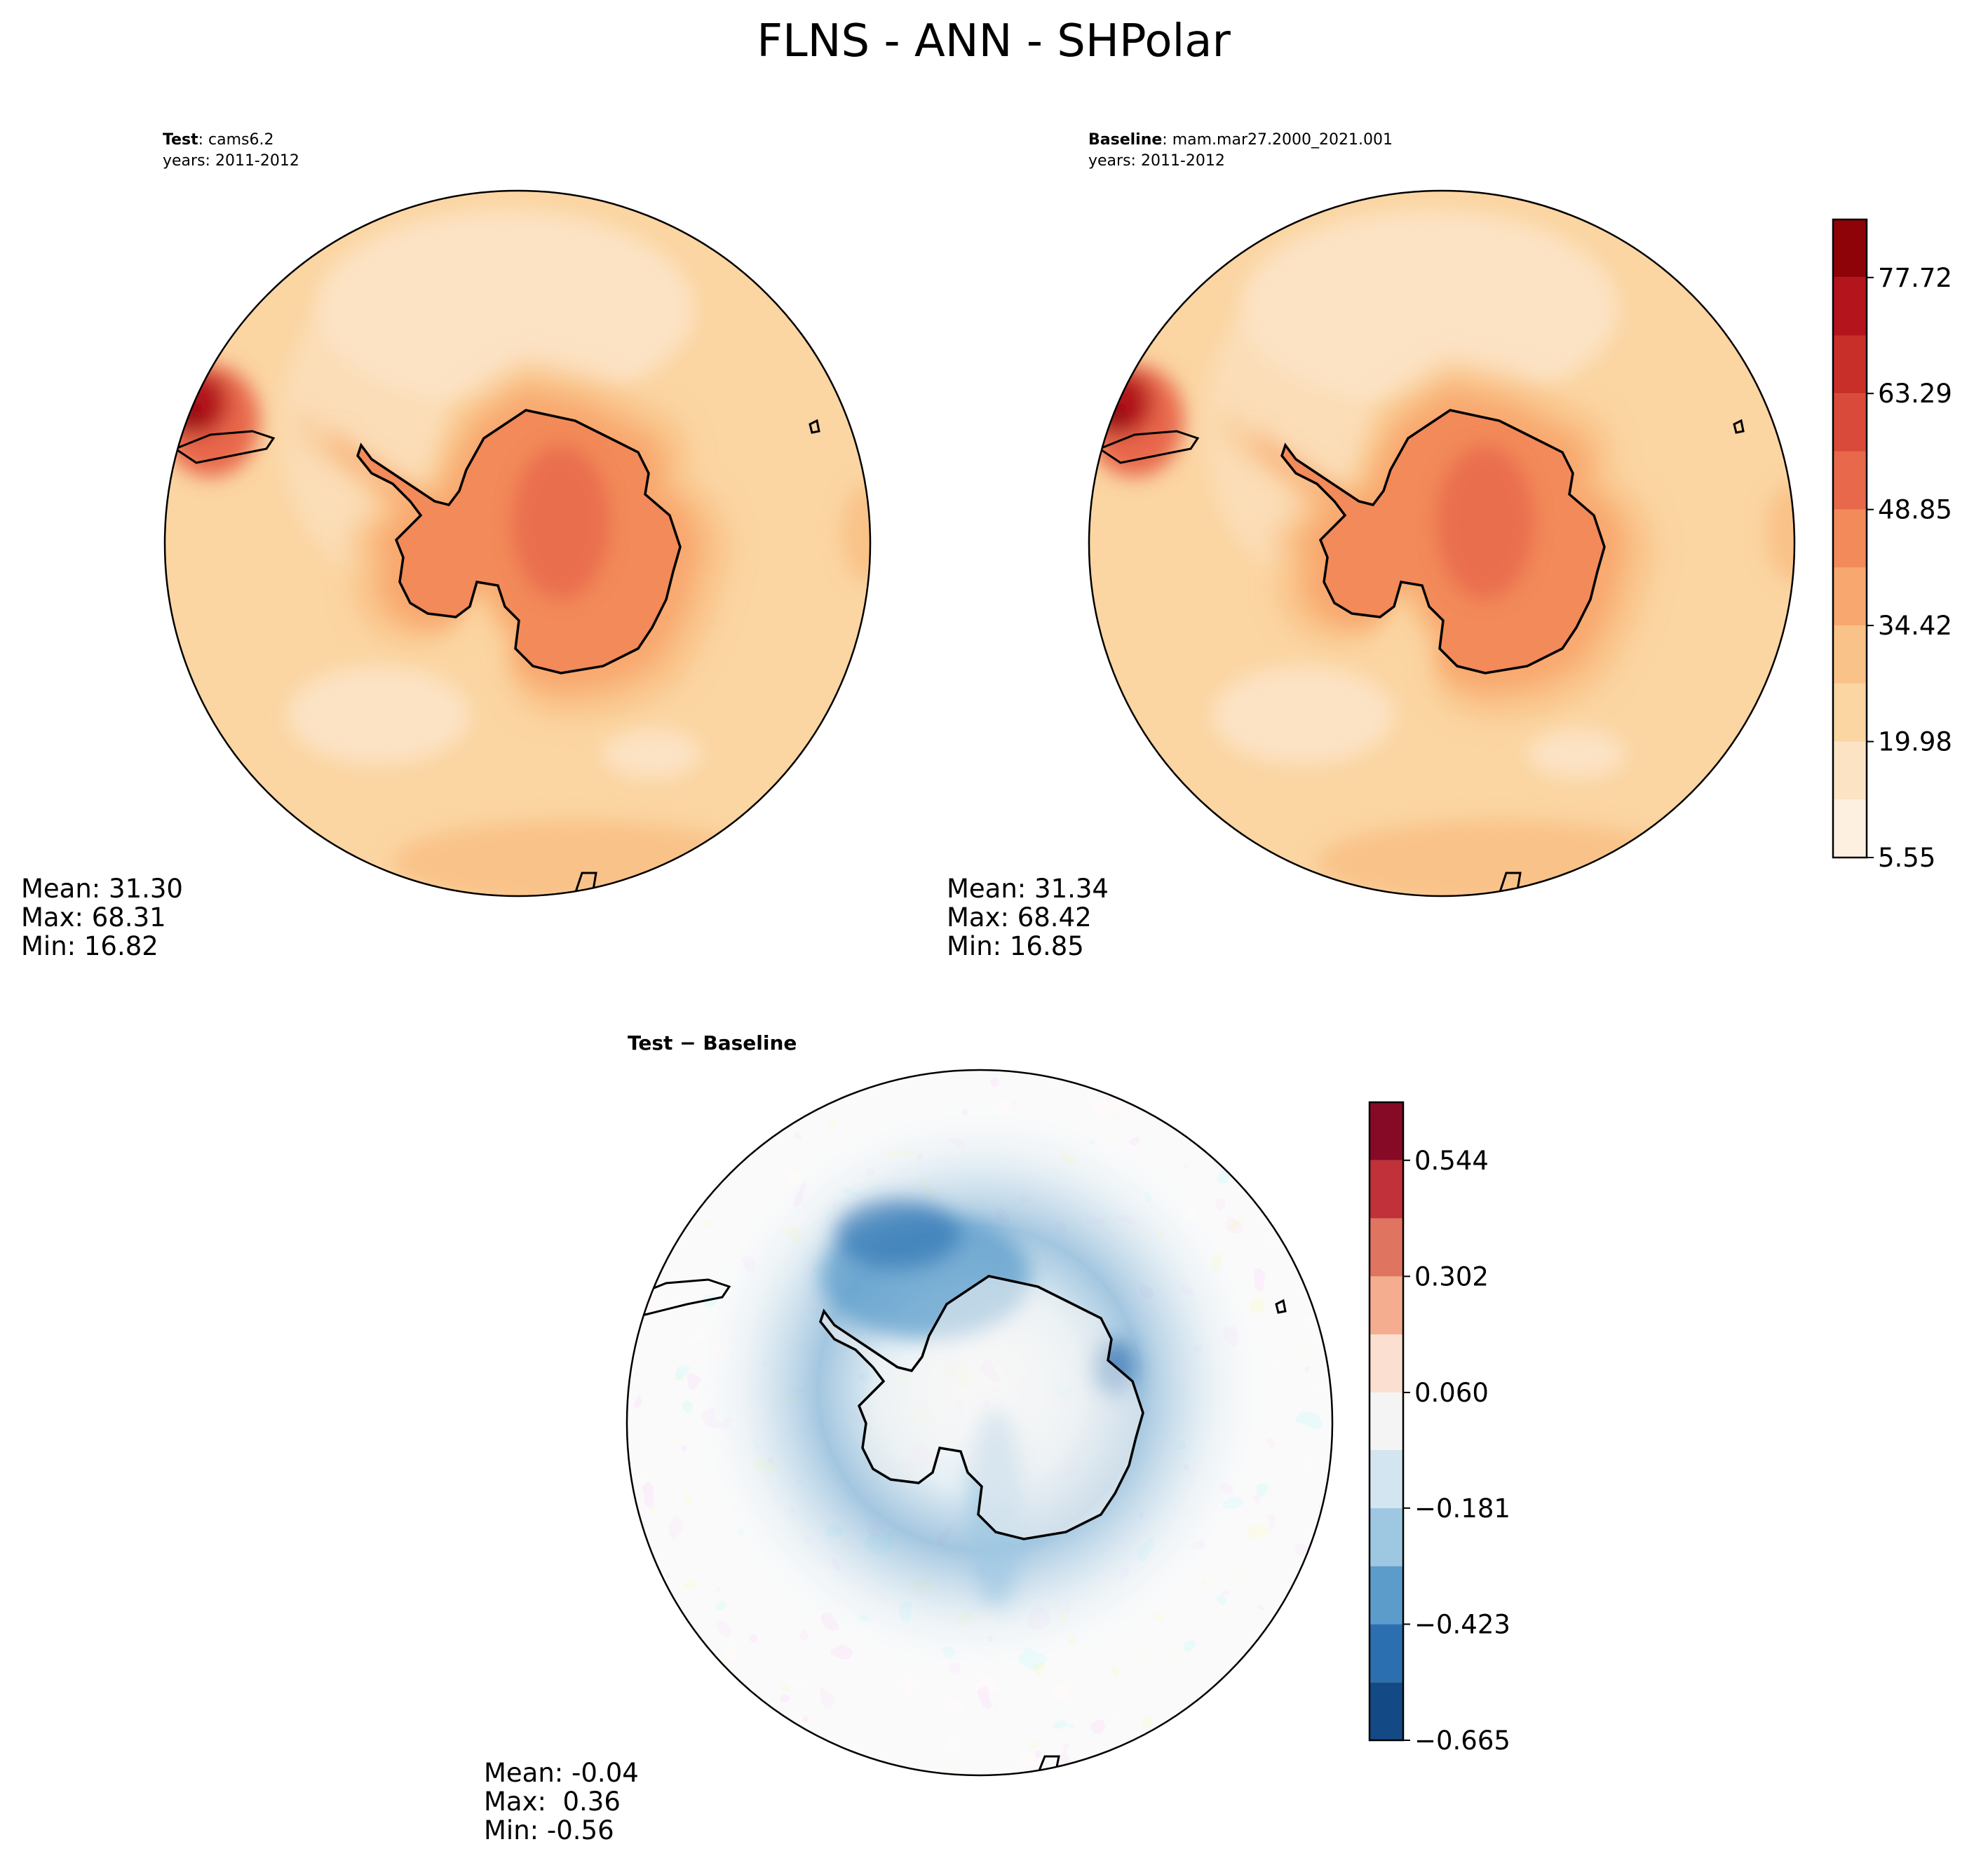  What do you see at coordinates (549, 1830) in the screenshot?
I see `diff-stat-min: Min: -0.56` at bounding box center [549, 1830].